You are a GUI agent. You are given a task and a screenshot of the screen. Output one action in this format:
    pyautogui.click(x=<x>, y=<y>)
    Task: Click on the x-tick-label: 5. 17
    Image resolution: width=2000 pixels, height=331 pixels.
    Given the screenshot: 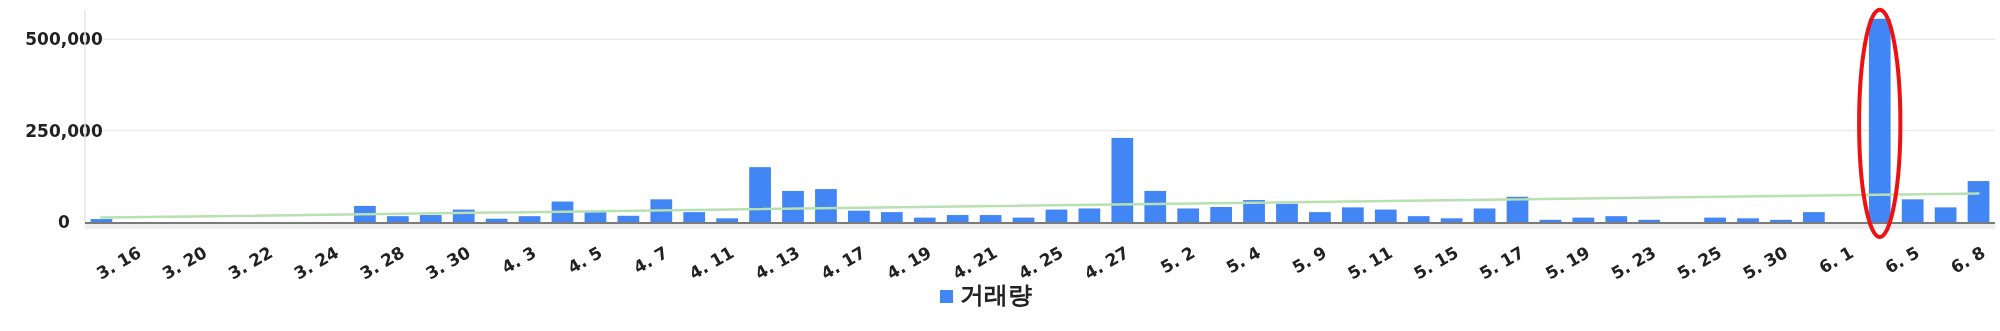 What is the action you would take?
    pyautogui.click(x=1502, y=263)
    